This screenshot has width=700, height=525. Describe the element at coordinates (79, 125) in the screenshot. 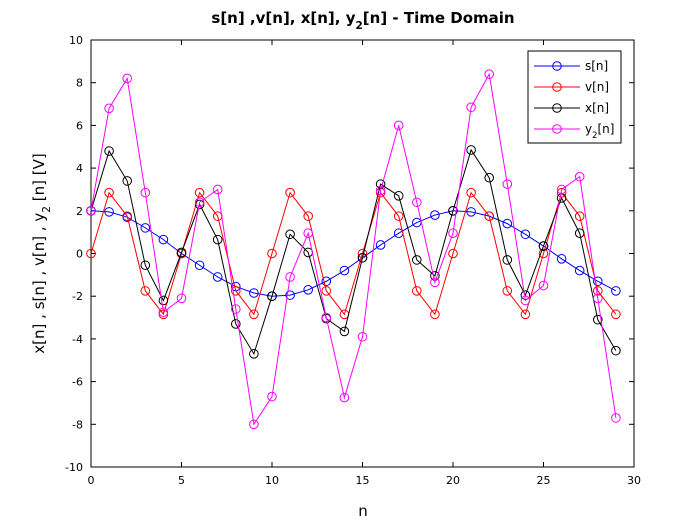

I see `y-tick-label: 6` at that location.